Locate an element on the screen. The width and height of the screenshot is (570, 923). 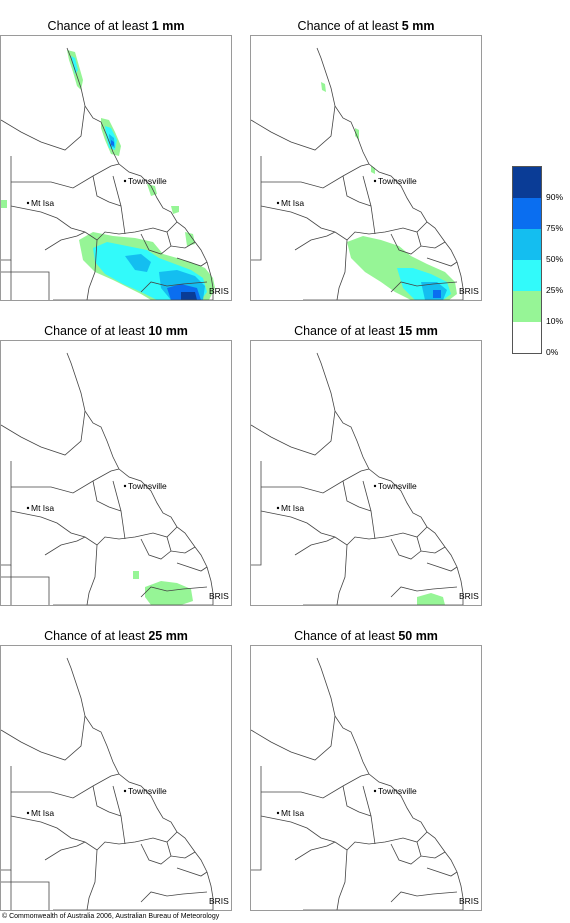
legend-color-bar is located at coordinates (527, 260).